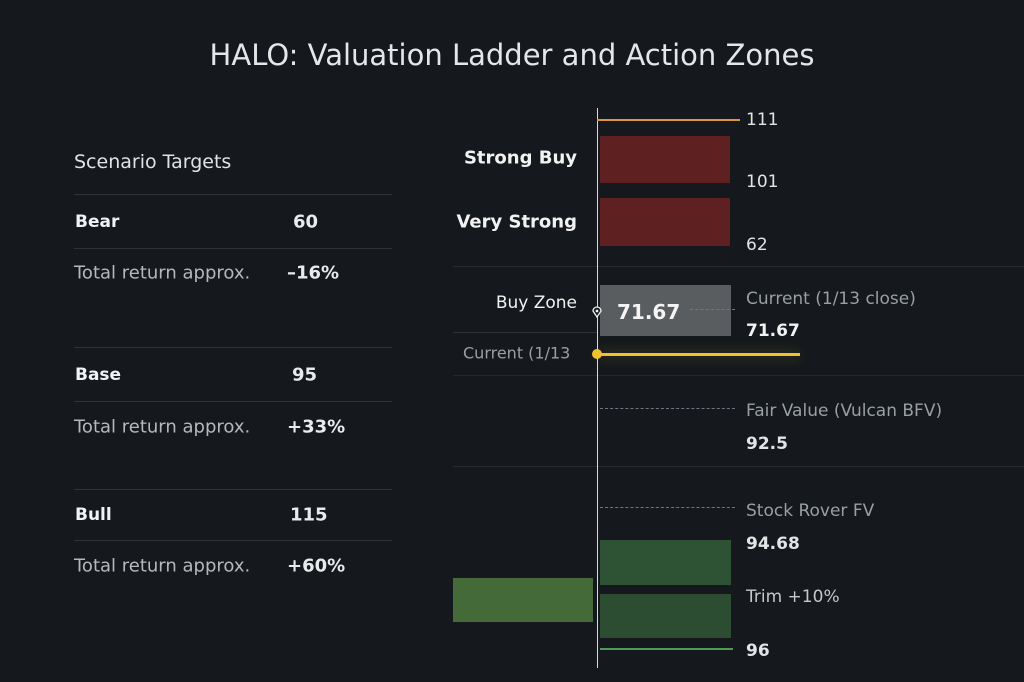  I want to click on ladder-axis, so click(597, 388).